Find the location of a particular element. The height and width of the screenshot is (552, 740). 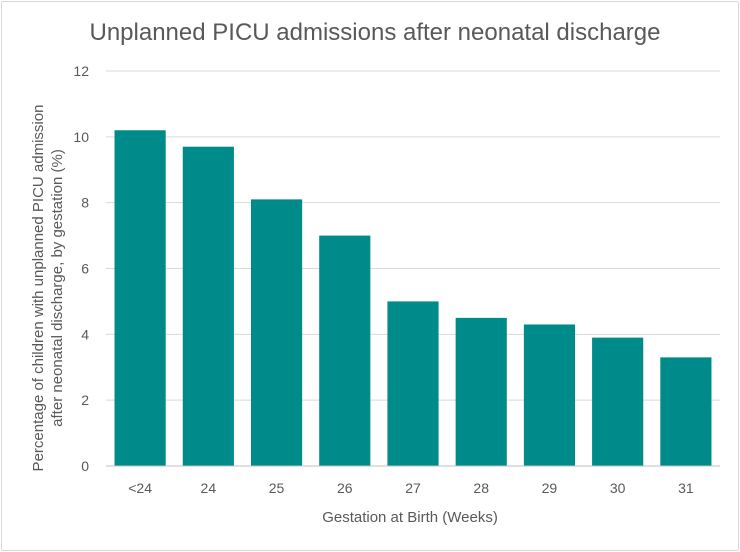

x-tick-label: 31 is located at coordinates (686, 488).